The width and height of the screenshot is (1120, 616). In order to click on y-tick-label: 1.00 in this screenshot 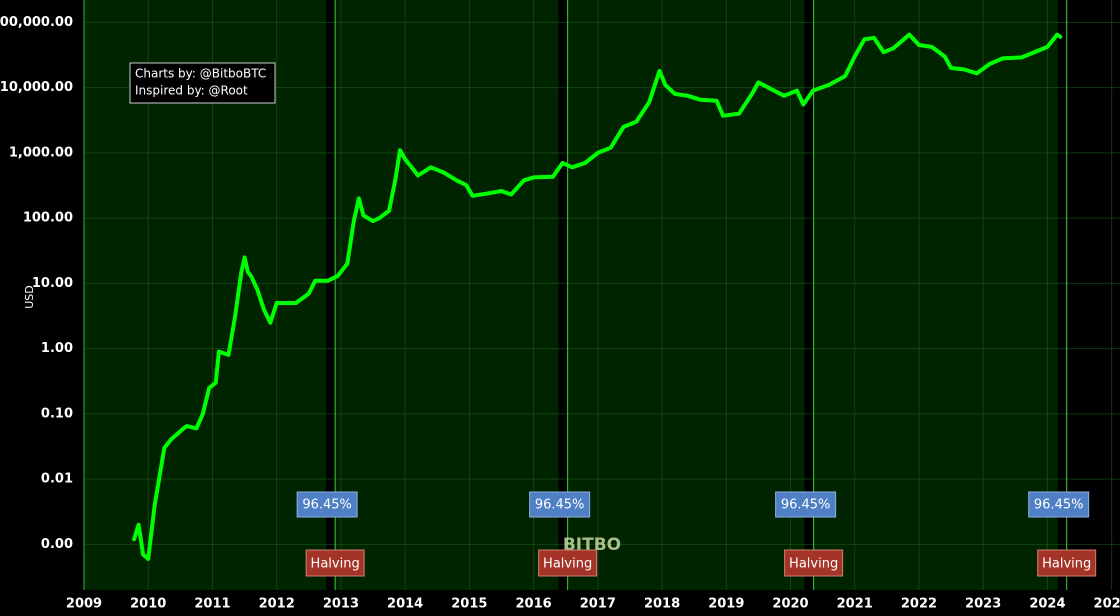, I will do `click(57, 348)`.